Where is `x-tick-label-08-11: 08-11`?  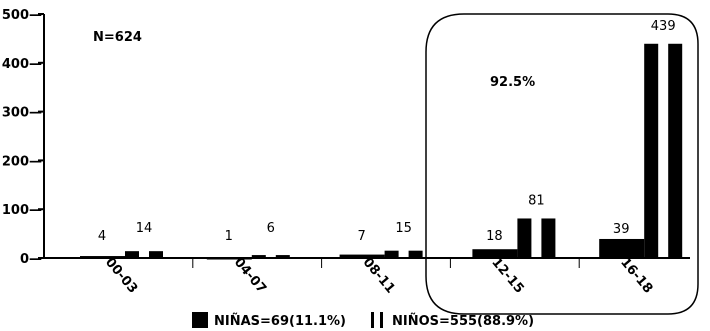
x-tick-label-08-11: 08-11 is located at coordinates (379, 275).